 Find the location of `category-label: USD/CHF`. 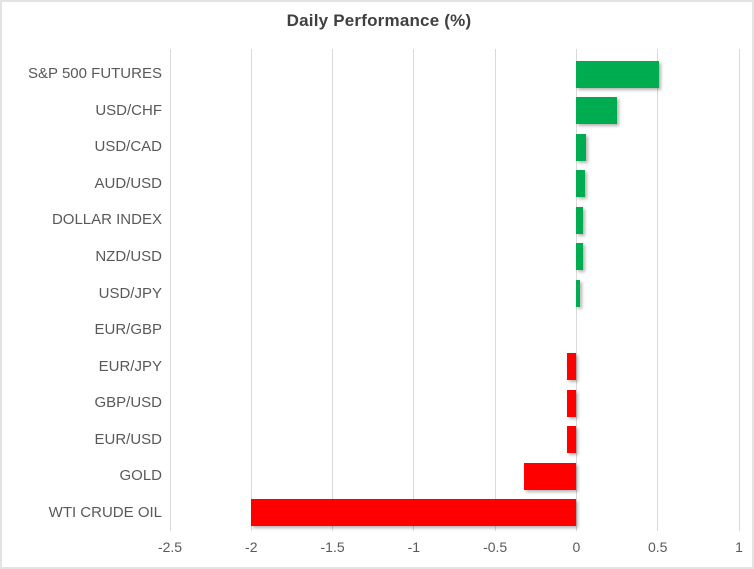

category-label: USD/CHF is located at coordinates (128, 110).